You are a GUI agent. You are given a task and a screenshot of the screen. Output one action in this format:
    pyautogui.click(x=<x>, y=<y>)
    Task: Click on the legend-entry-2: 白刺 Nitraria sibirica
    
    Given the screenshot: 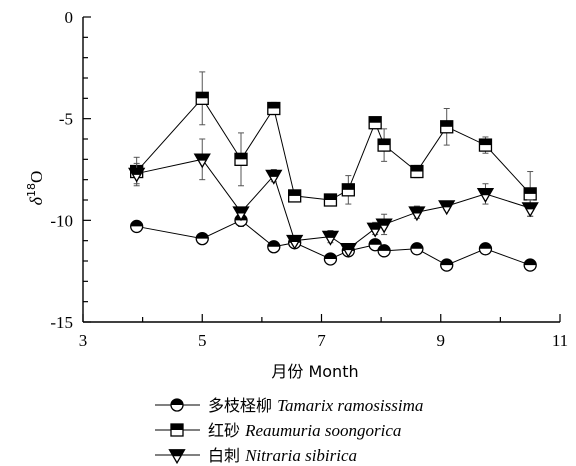 What is the action you would take?
    pyautogui.click(x=256, y=455)
    